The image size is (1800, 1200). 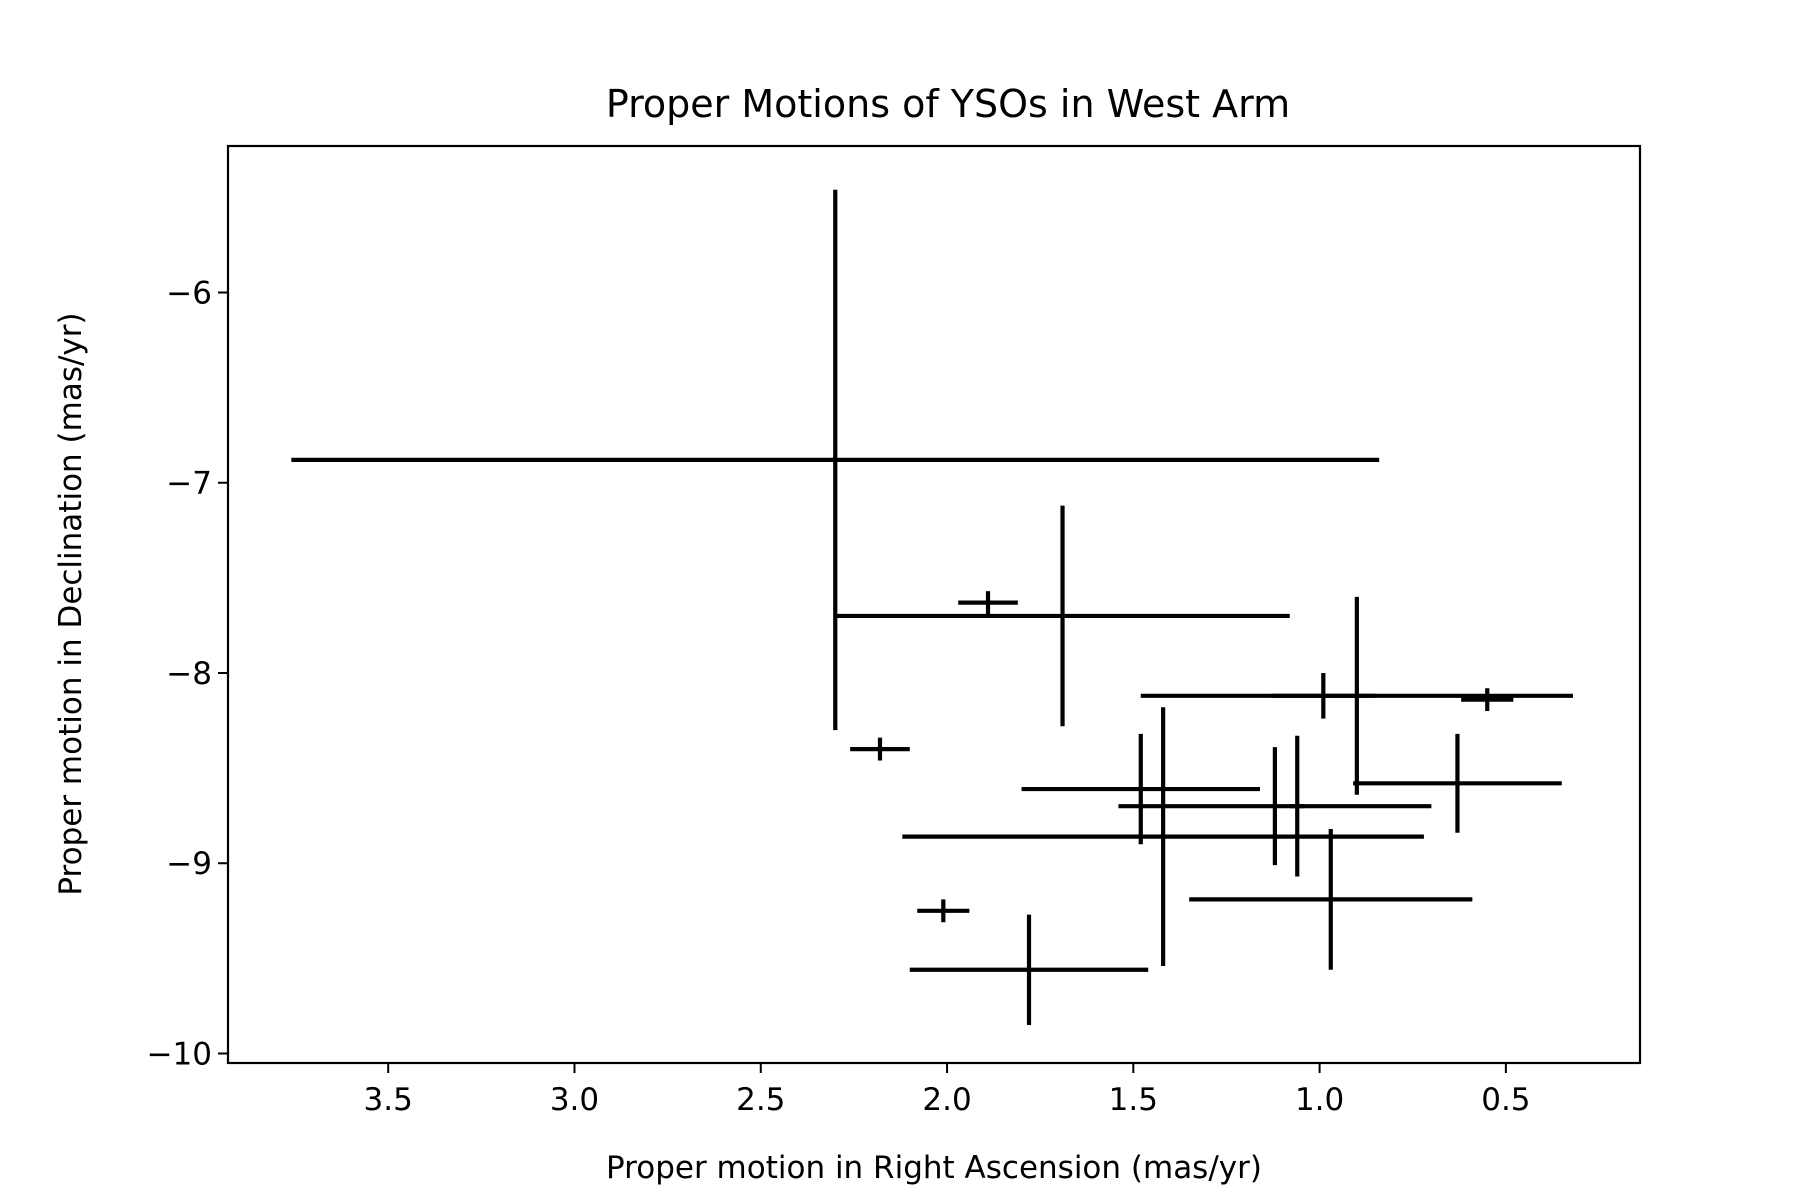 What do you see at coordinates (574, 1100) in the screenshot?
I see `x-tick-label: 3.0` at bounding box center [574, 1100].